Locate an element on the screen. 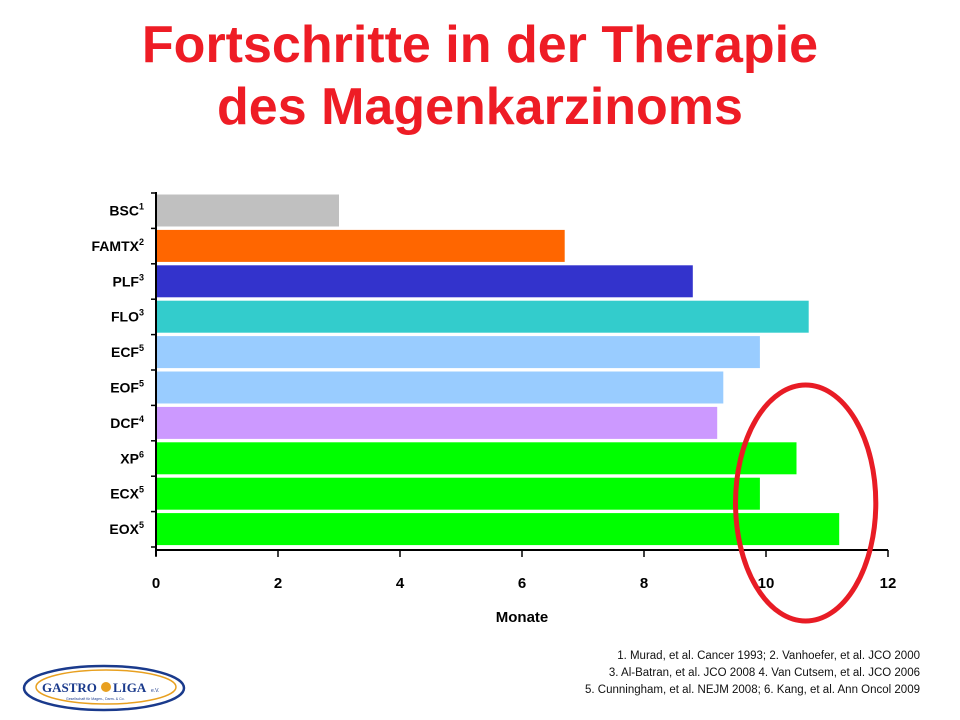 Image resolution: width=960 pixels, height=720 pixels. category-label-ecf: ECF5 is located at coordinates (127, 351).